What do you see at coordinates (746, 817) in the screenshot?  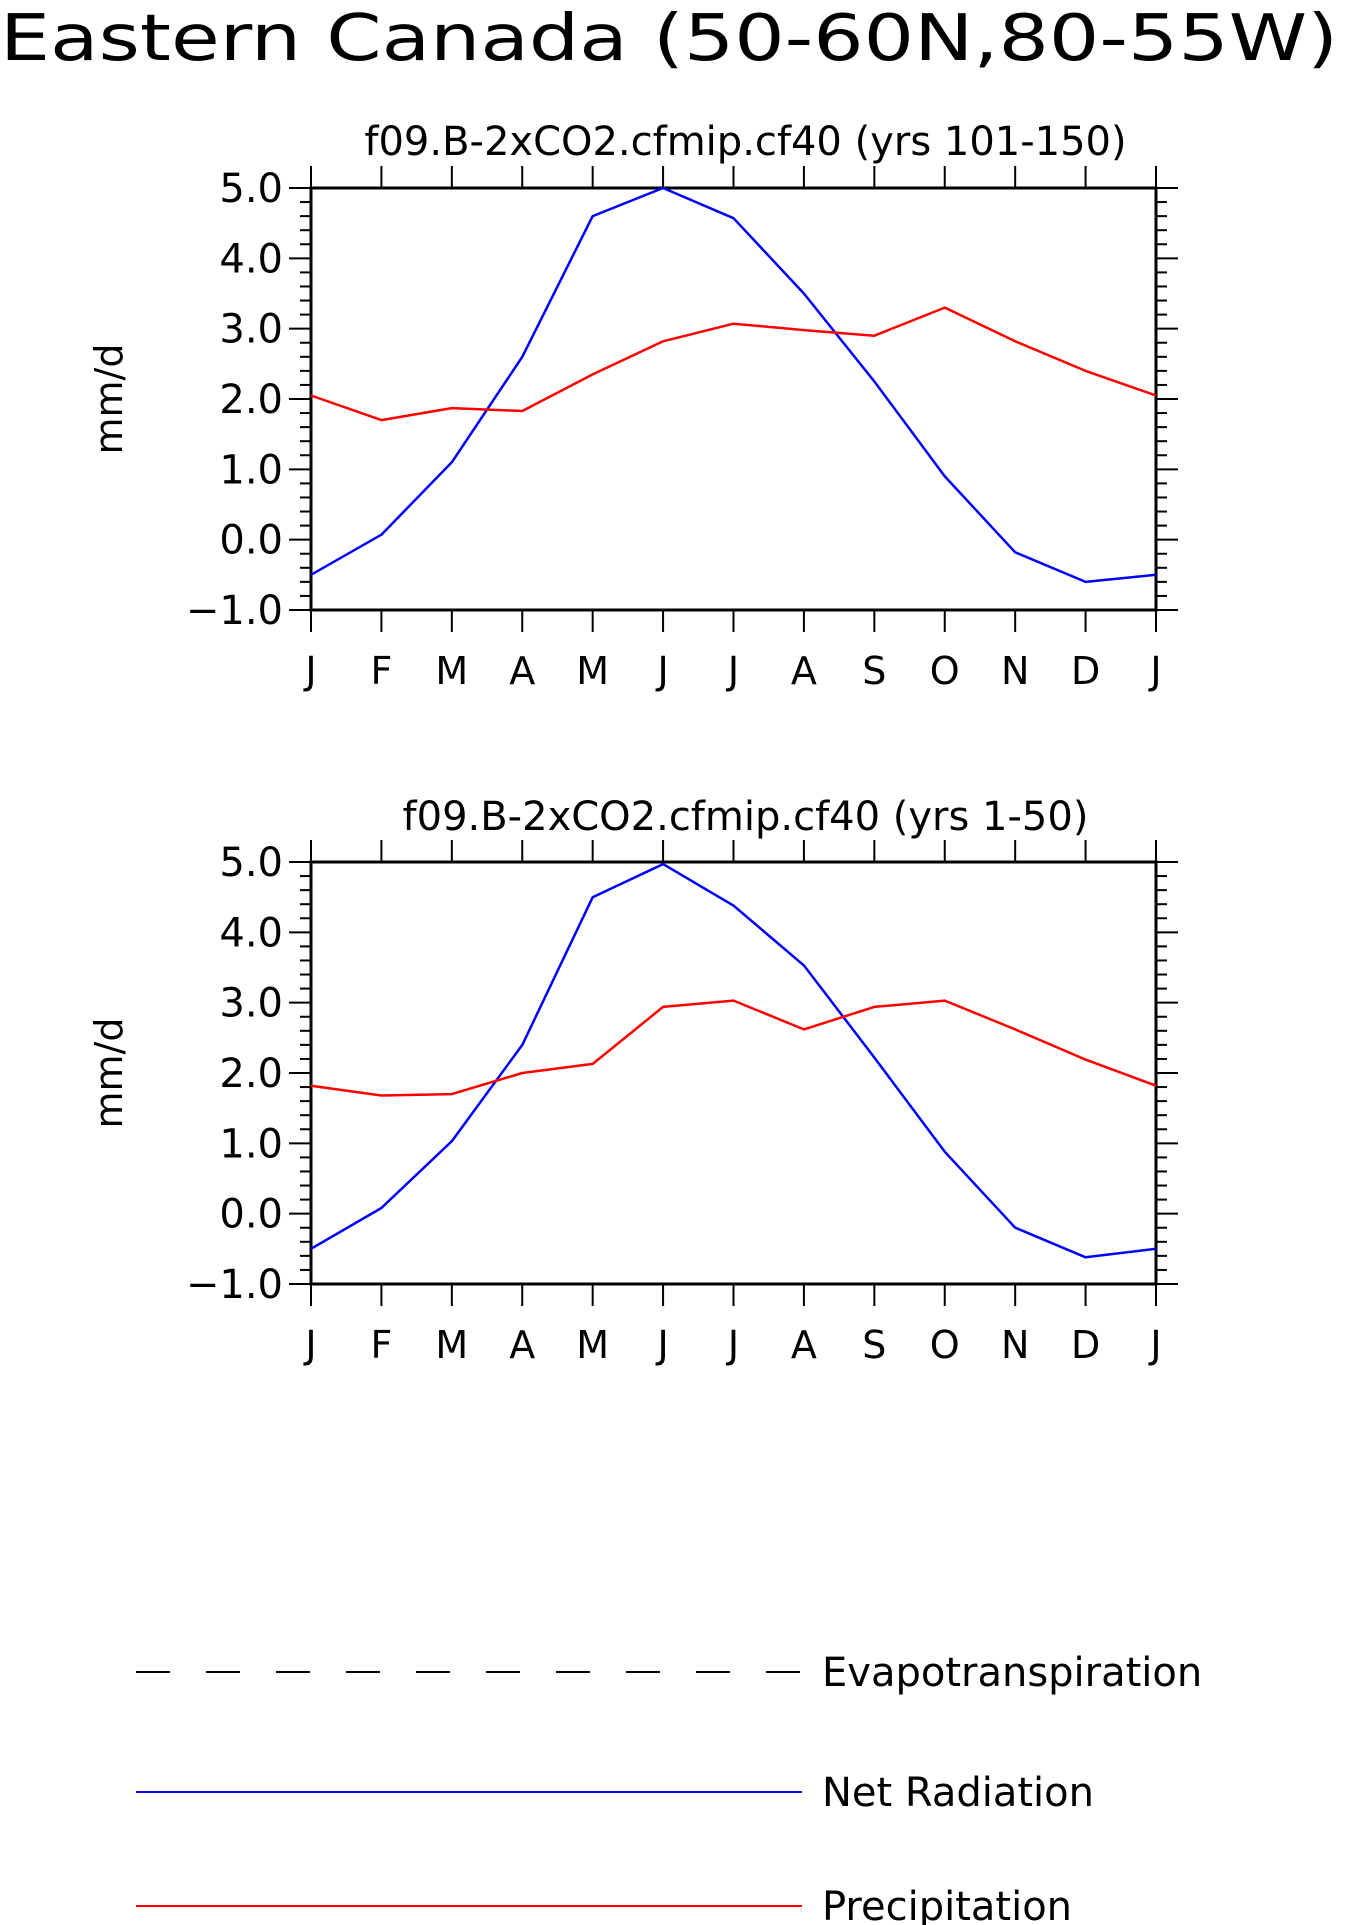 I see `panel-title: f09.B-2xCO2.cfmip.cf40 (yrs 1-50)` at bounding box center [746, 817].